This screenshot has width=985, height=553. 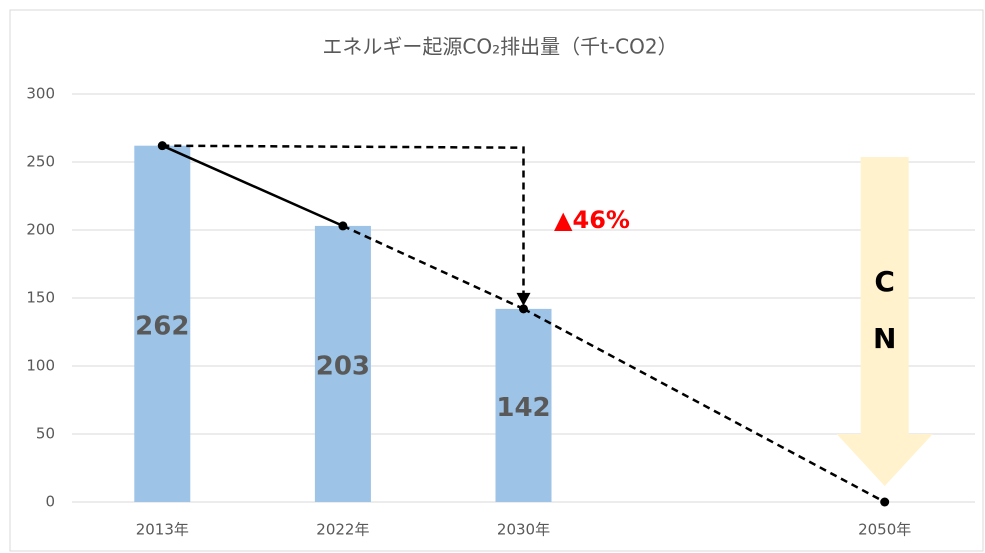 What do you see at coordinates (40, 162) in the screenshot?
I see `y-tick-label: 250` at bounding box center [40, 162].